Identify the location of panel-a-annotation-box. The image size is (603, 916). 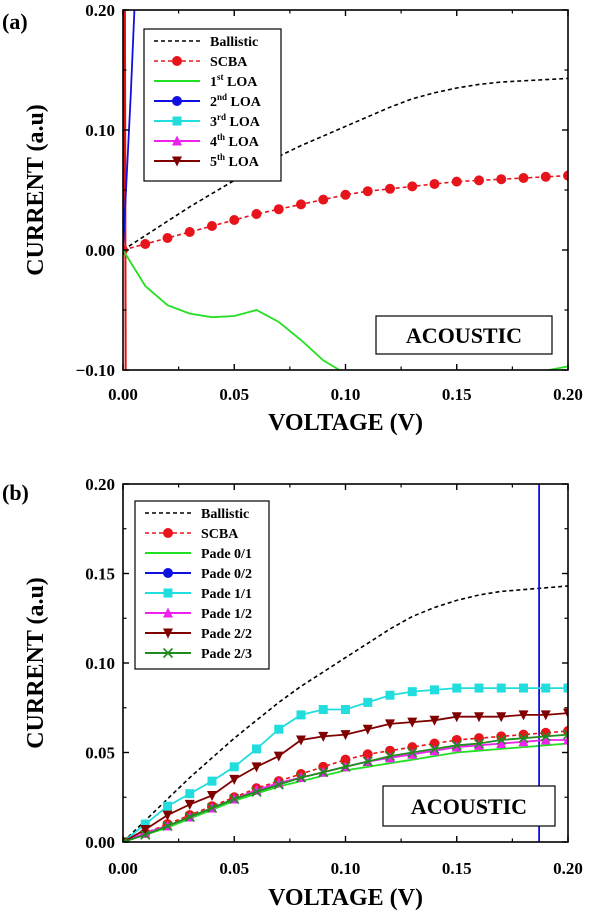
(464, 335).